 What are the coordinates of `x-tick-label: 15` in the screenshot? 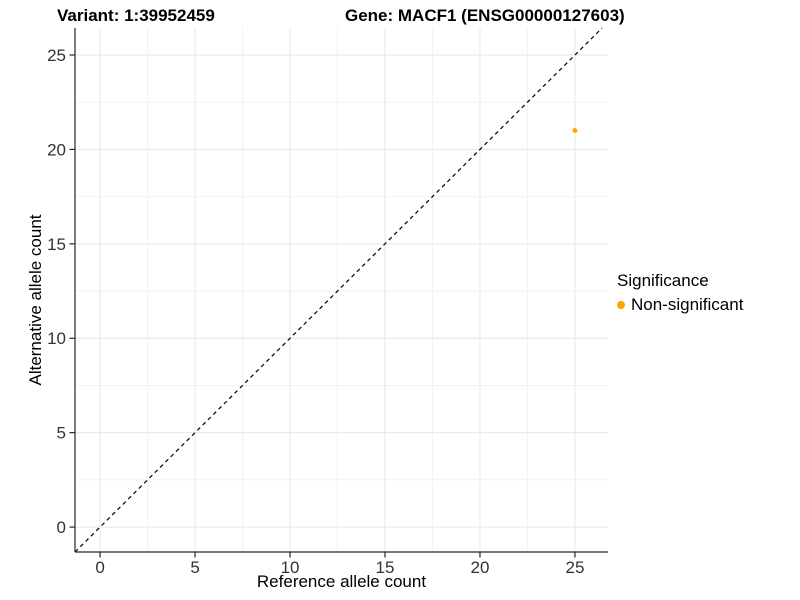 It's located at (385, 567).